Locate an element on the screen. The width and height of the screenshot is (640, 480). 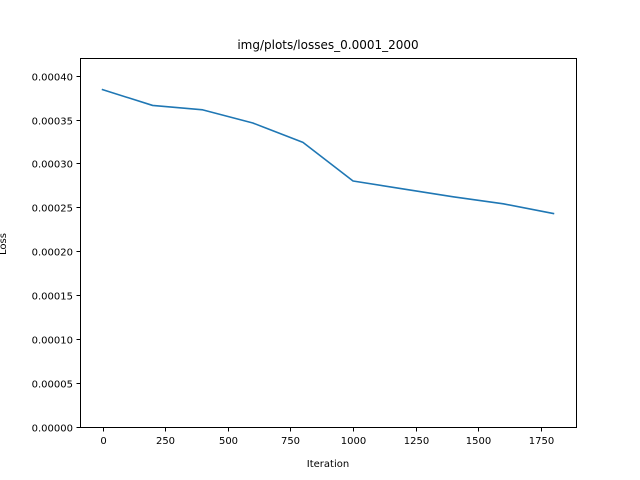
y-tick-label: 0.00020 is located at coordinates (52, 253).